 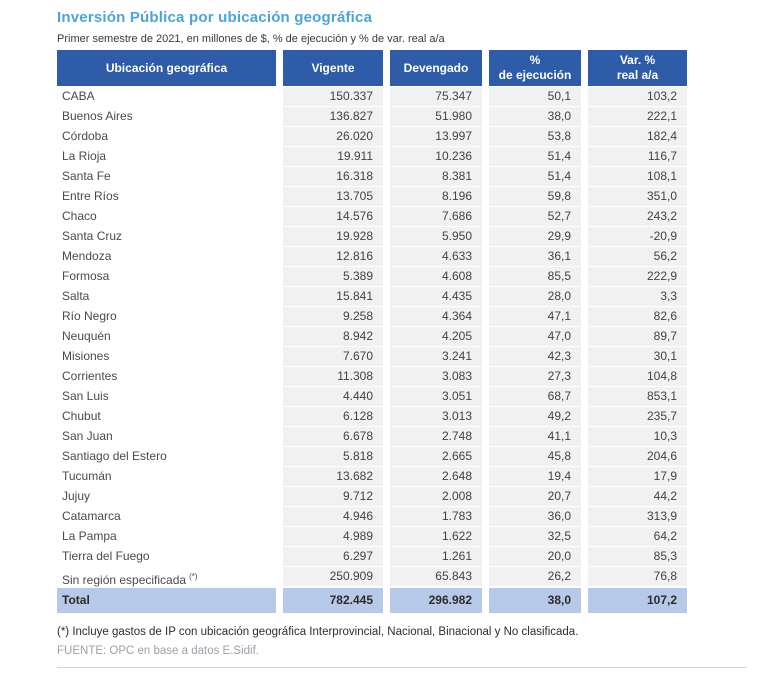 I want to click on row-label: Mendoza, so click(x=87, y=256).